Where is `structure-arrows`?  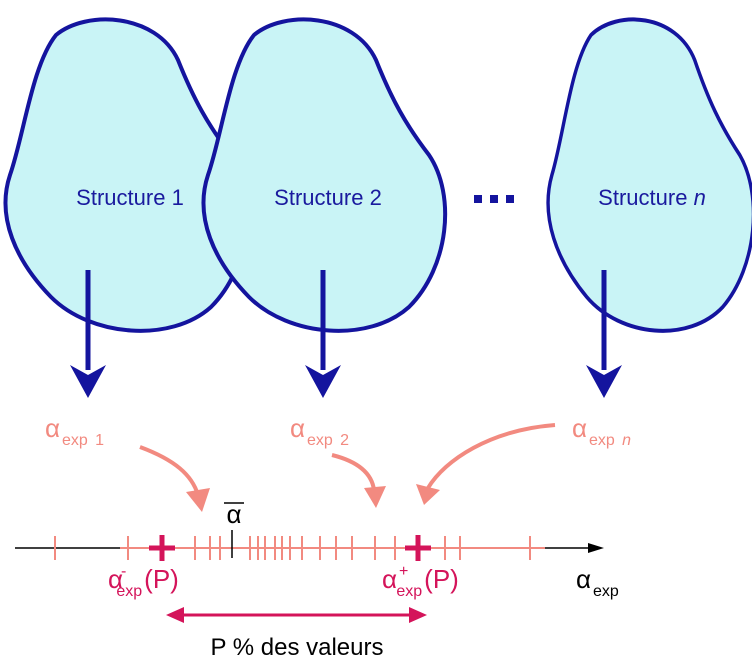 structure-arrows is located at coordinates (346, 334).